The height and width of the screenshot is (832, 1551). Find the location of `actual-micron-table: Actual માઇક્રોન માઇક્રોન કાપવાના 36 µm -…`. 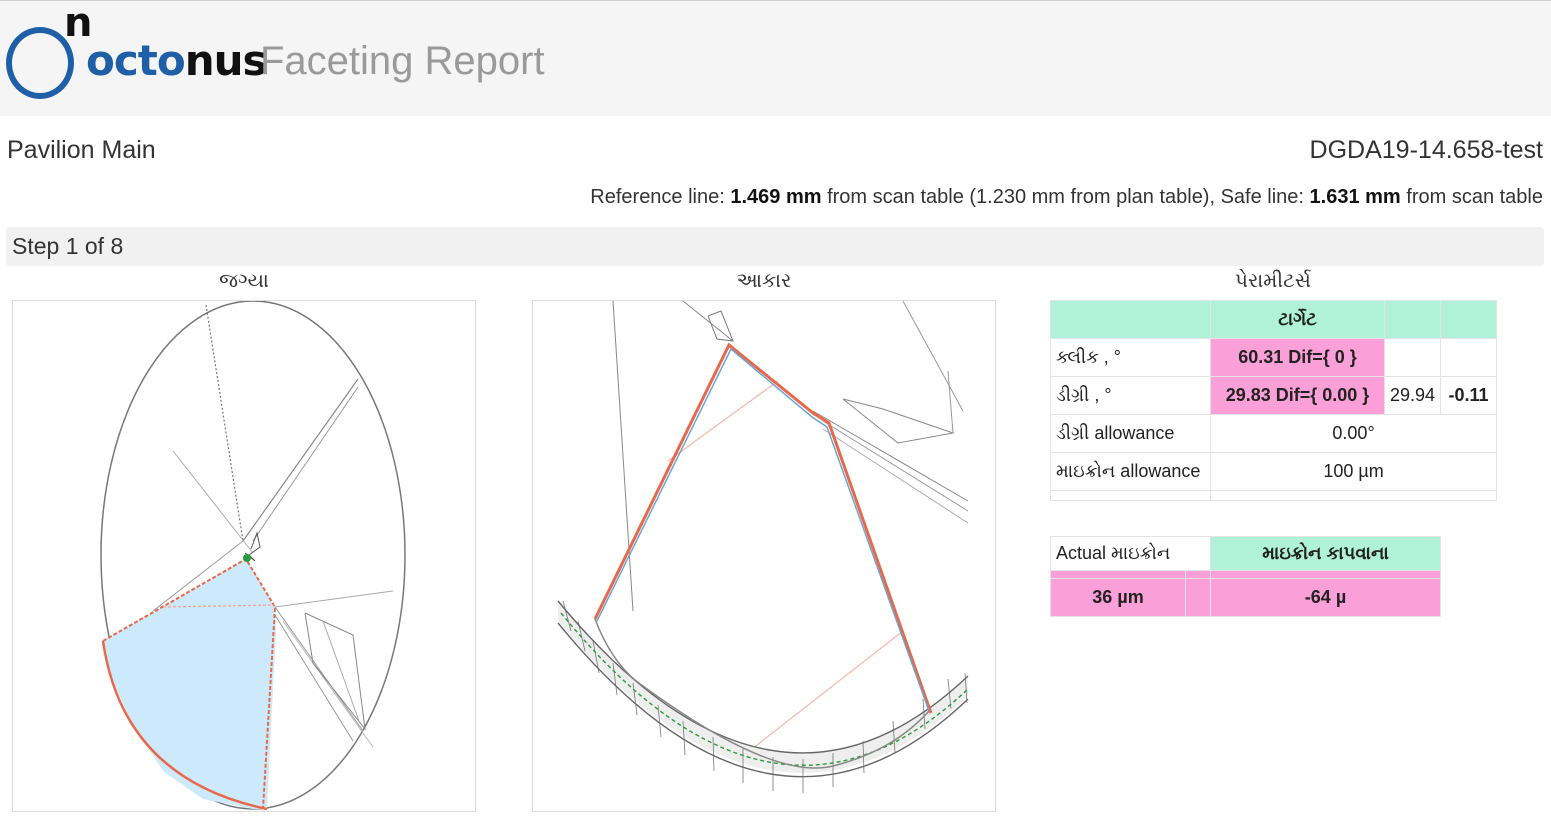

actual-micron-table: Actual માઇક્રોન માઇક્રોન કાપવાના 36 µm -… is located at coordinates (1245, 576).